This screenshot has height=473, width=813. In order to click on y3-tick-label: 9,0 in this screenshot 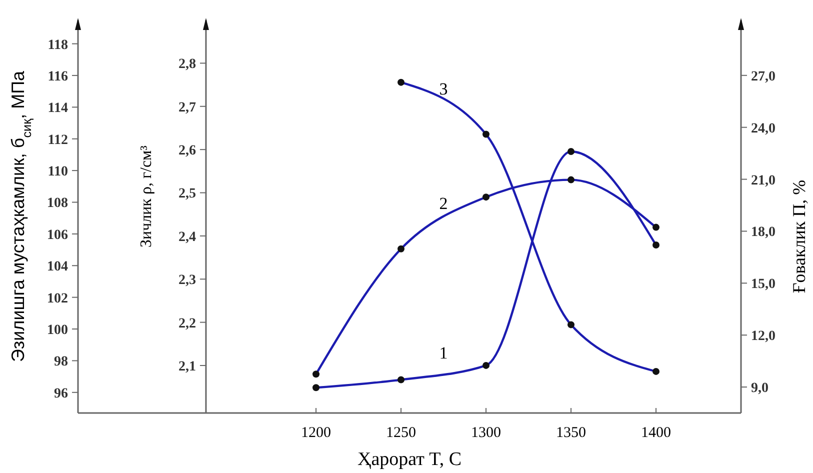, I will do `click(759, 388)`.